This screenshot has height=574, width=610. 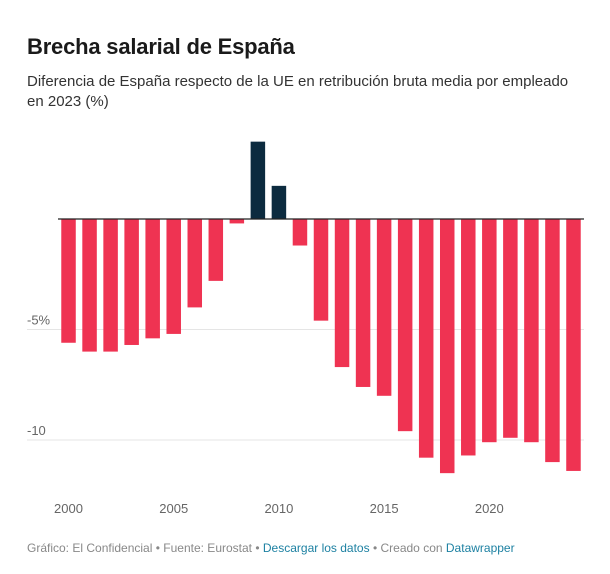 I want to click on bar-2000, so click(x=68, y=281).